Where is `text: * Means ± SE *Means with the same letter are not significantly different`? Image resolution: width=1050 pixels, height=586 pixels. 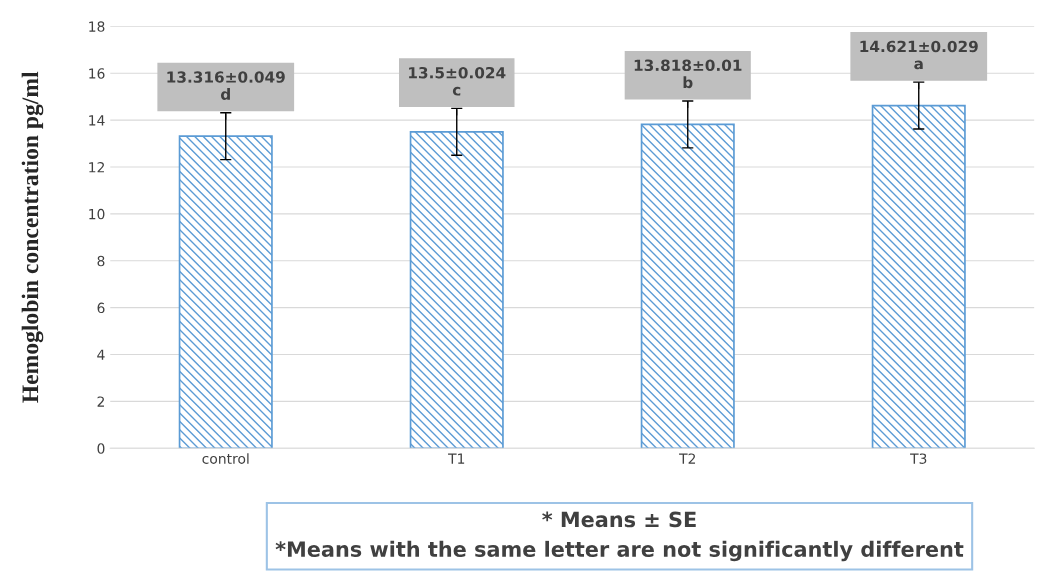
text: * Means ± SE *Means with the same letter are not significantly different is located at coordinates (619, 536).